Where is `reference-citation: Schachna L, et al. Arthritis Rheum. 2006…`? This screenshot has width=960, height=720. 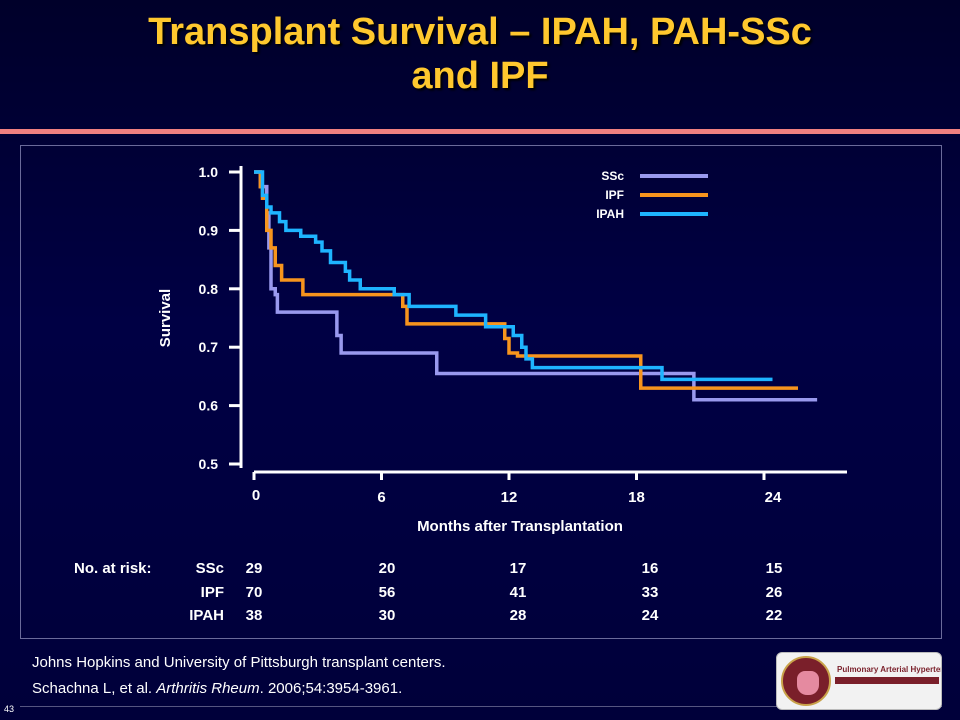 reference-citation: Schachna L, et al. Arthritis Rheum. 2006… is located at coordinates (217, 688).